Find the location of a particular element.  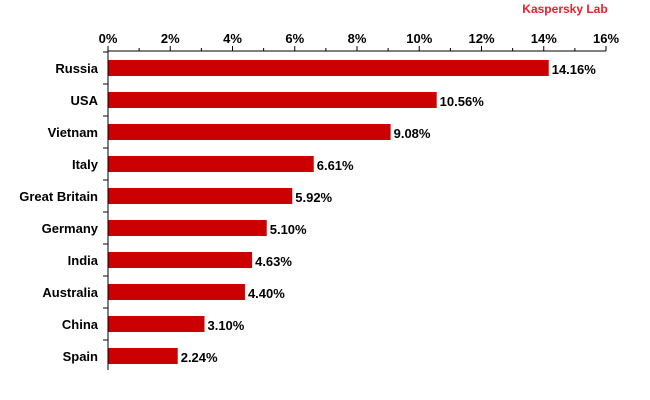

category-label: Vietnam is located at coordinates (73, 132).